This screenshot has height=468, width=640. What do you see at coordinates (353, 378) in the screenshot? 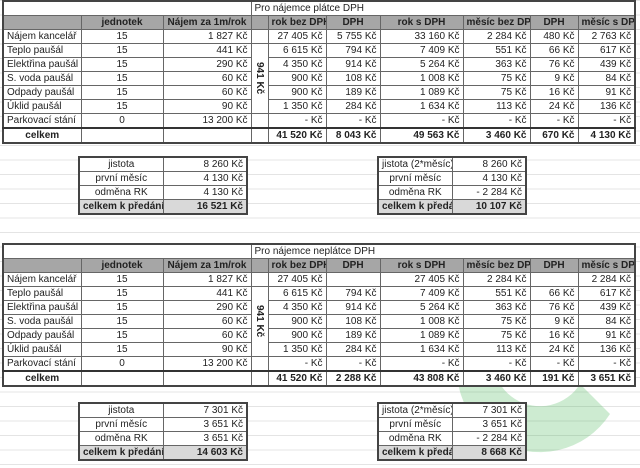
I see `total-cell: 2 288 Kč` at bounding box center [353, 378].